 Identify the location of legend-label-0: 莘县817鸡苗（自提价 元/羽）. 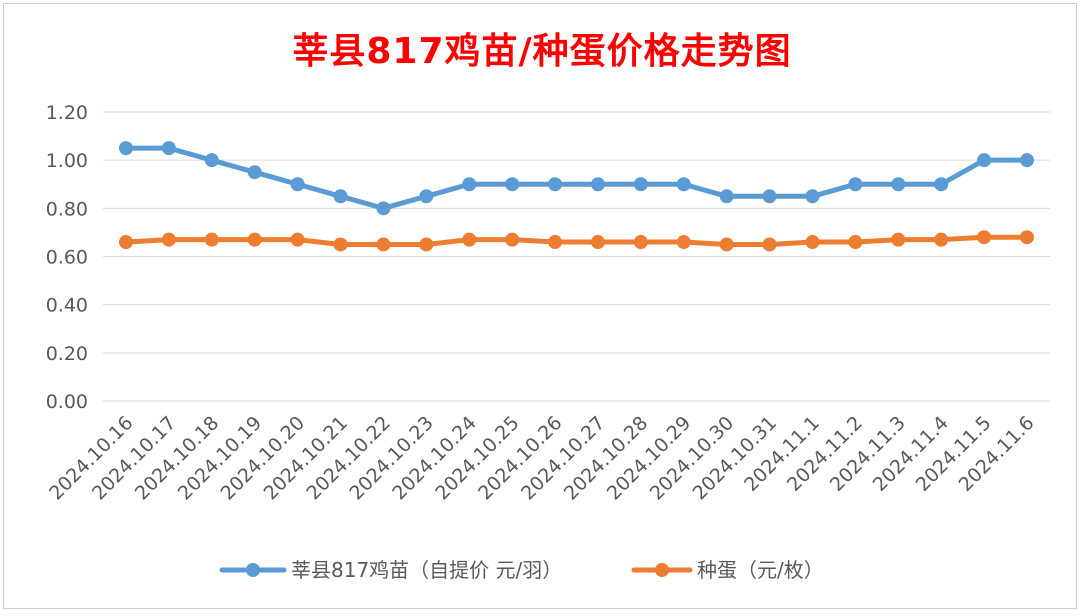
(426, 570).